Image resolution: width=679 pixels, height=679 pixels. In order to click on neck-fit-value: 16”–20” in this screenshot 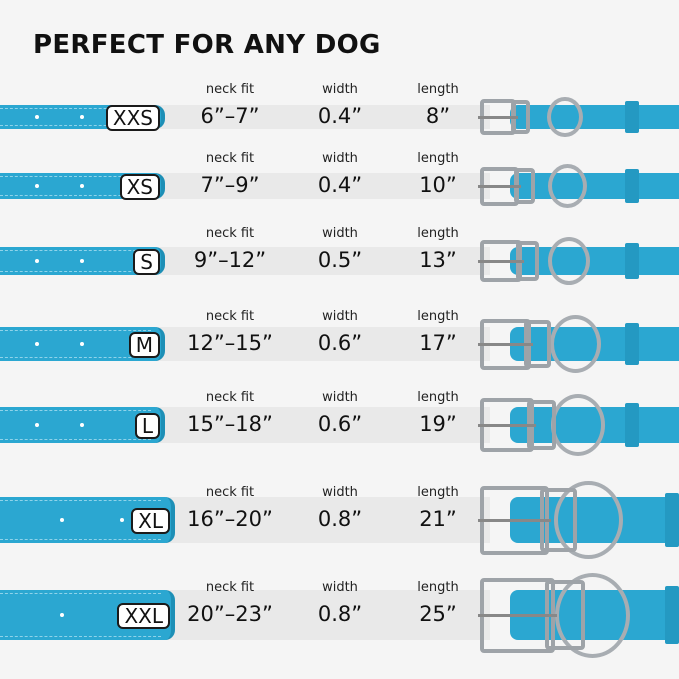, I will do `click(230, 519)`.